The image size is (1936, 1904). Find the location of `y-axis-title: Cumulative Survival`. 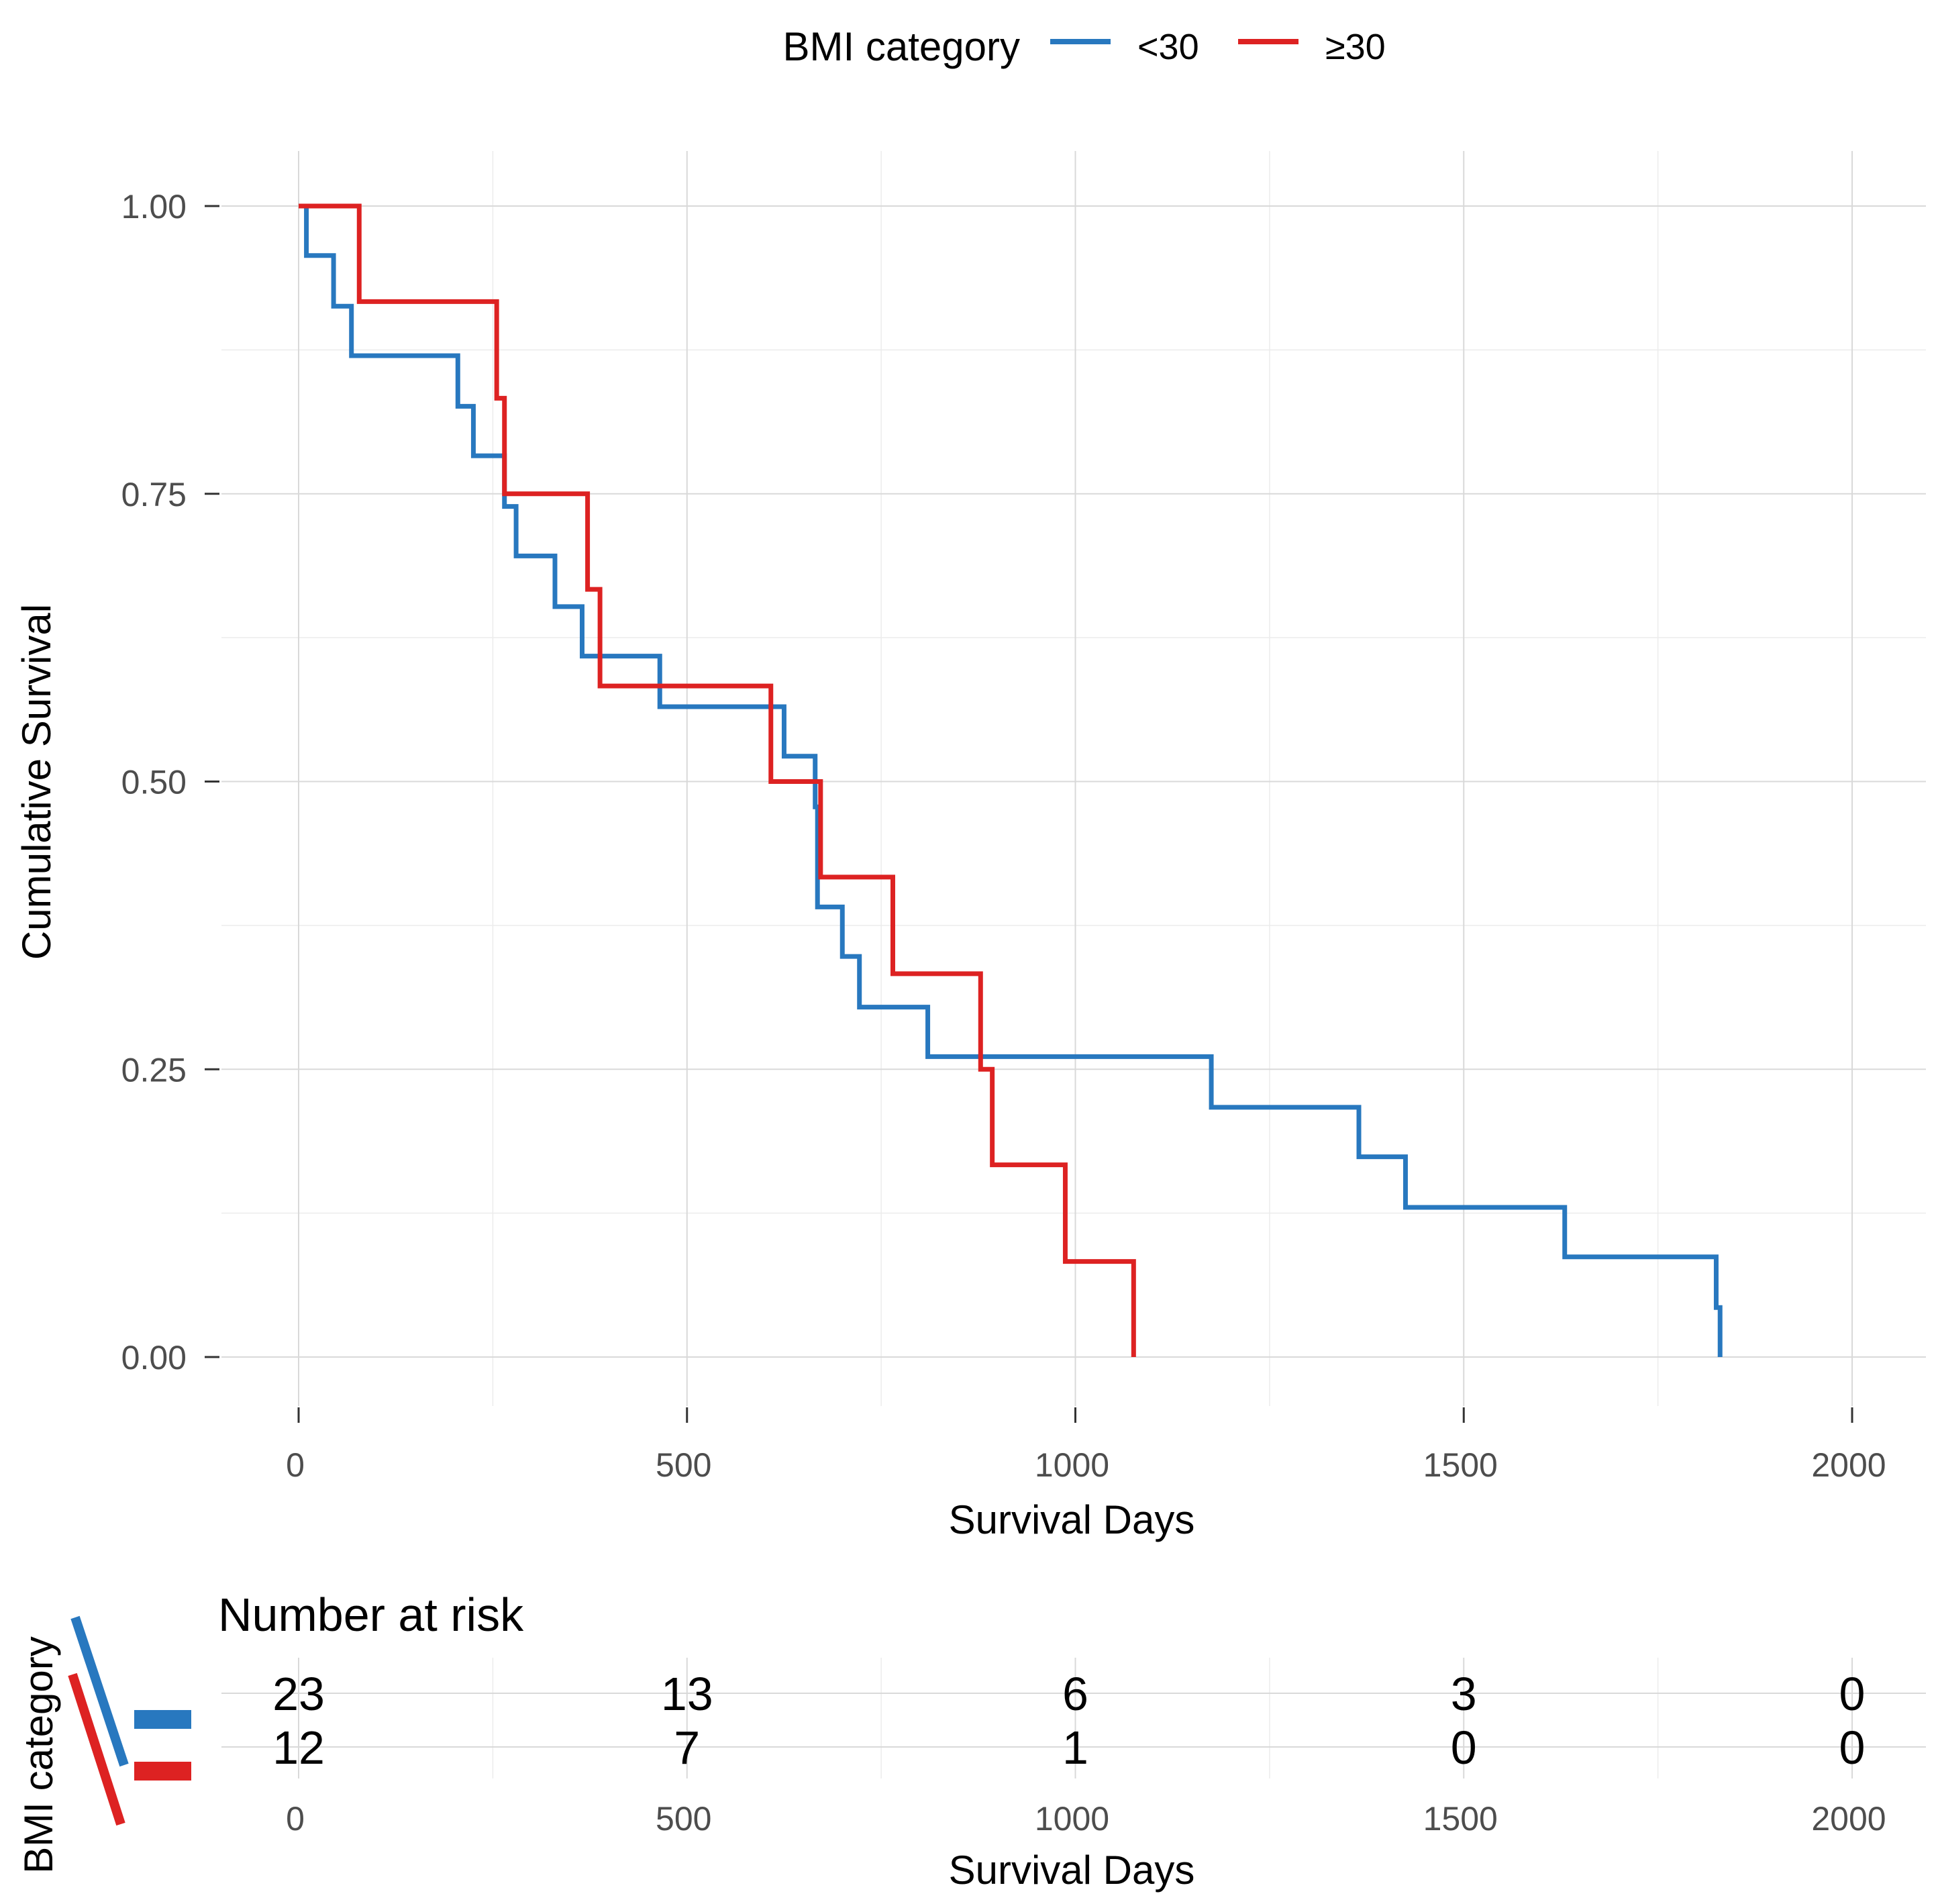

y-axis-title: Cumulative Survival is located at coordinates (36, 782).